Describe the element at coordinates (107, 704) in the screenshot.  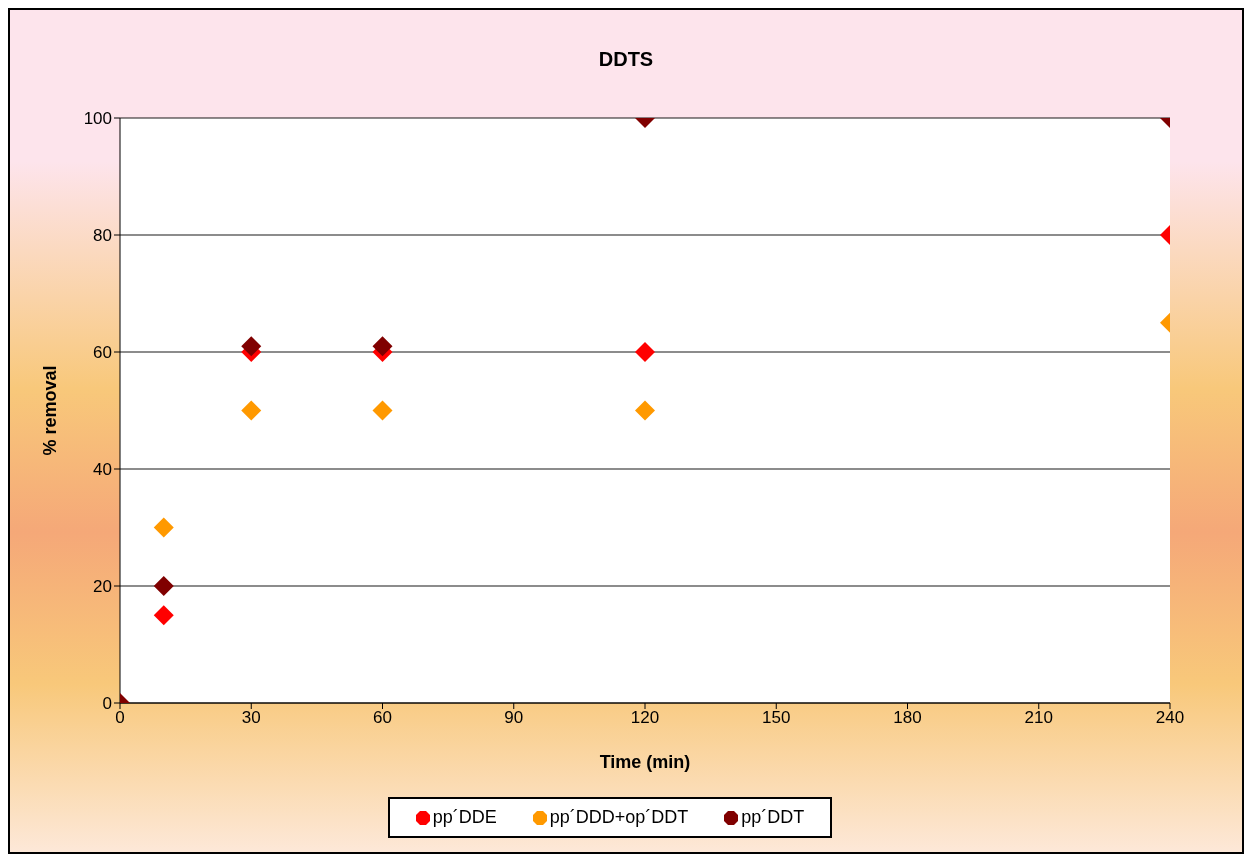
I see `y-tick-label: 0` at that location.